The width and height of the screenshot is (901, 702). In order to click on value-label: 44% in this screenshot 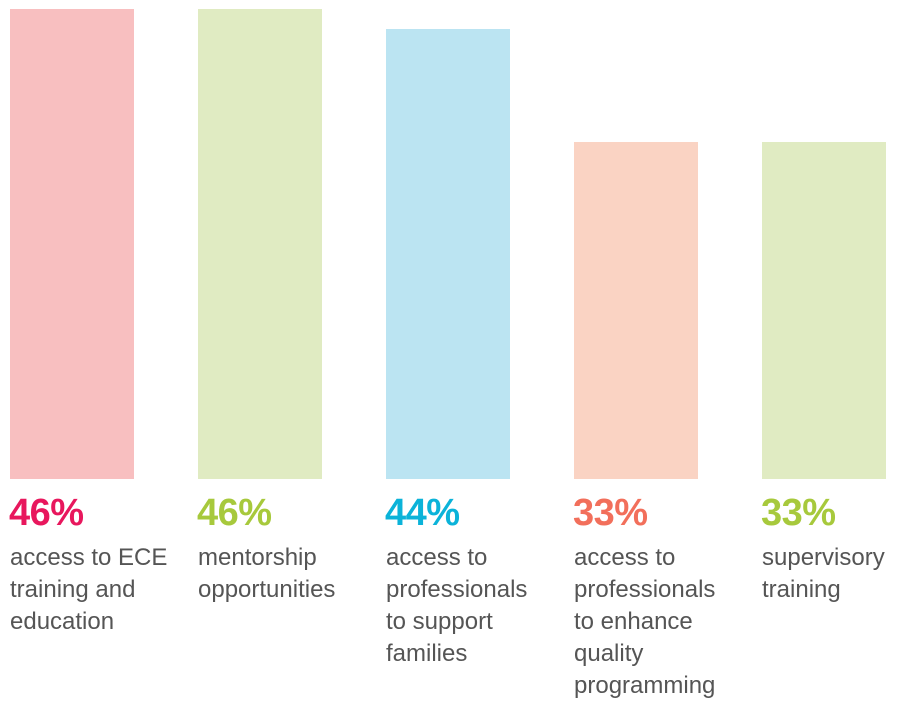, I will do `click(422, 513)`.